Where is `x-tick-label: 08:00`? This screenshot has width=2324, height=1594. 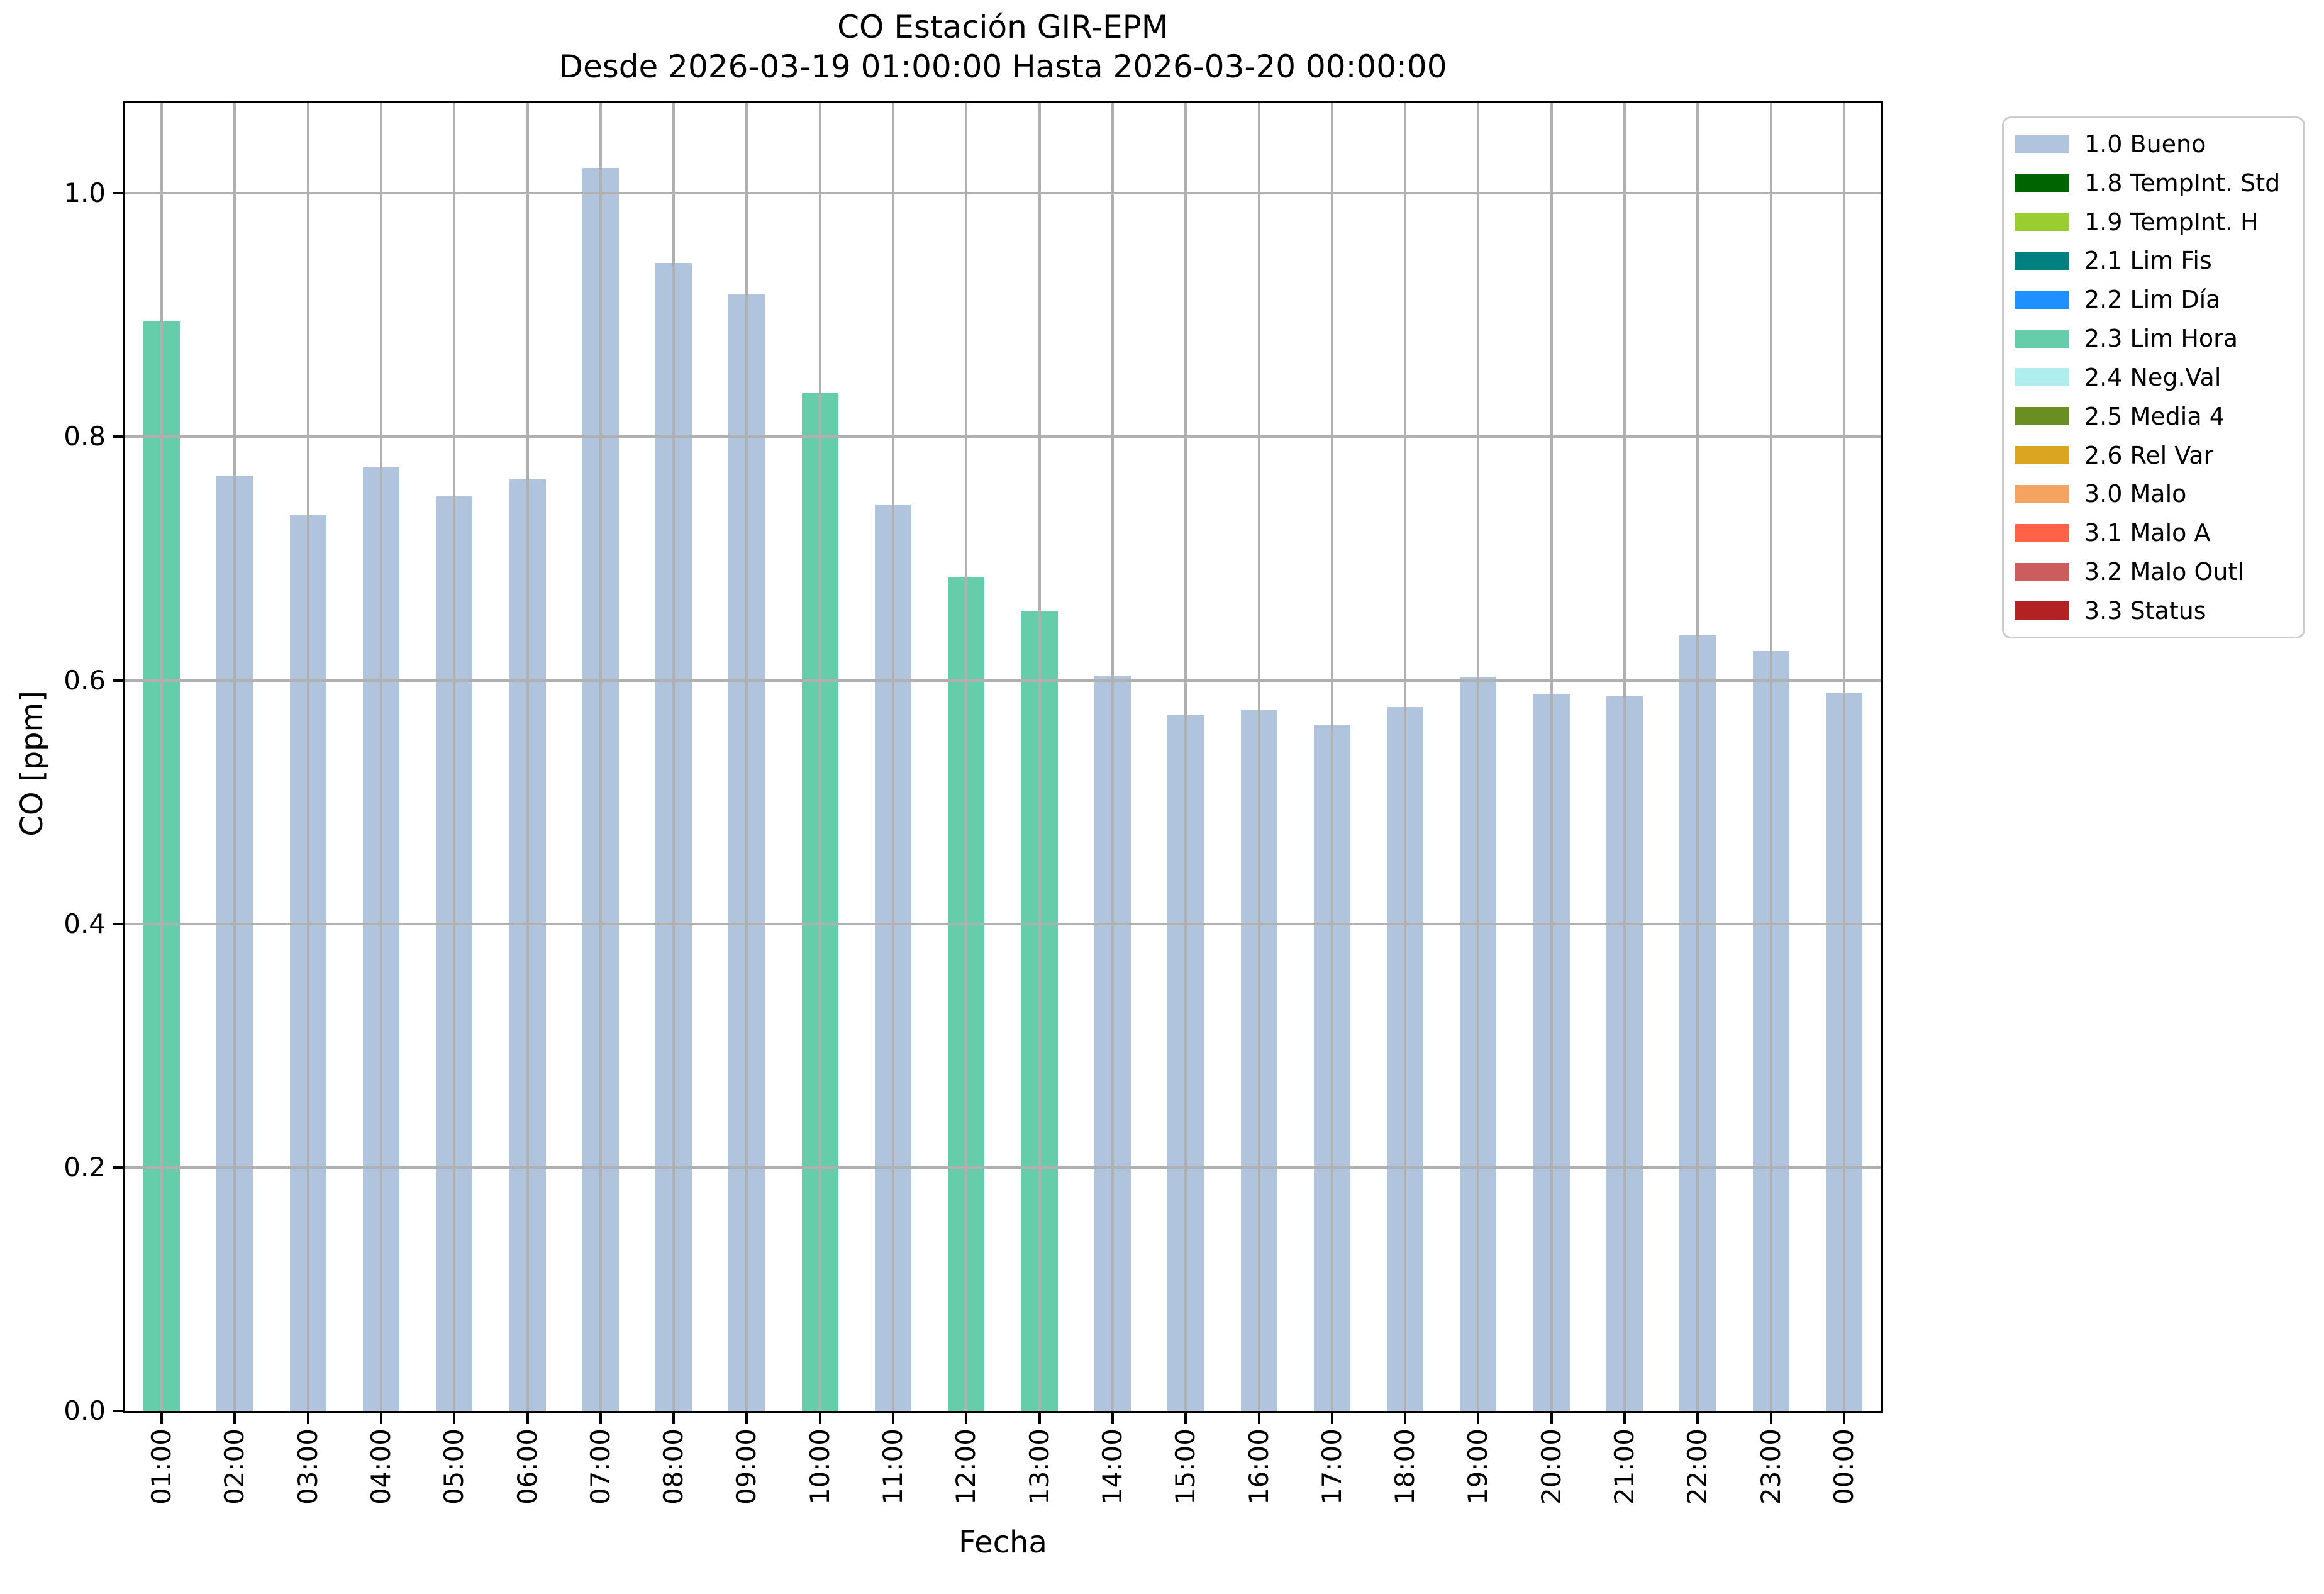
x-tick-label: 08:00 is located at coordinates (673, 1467).